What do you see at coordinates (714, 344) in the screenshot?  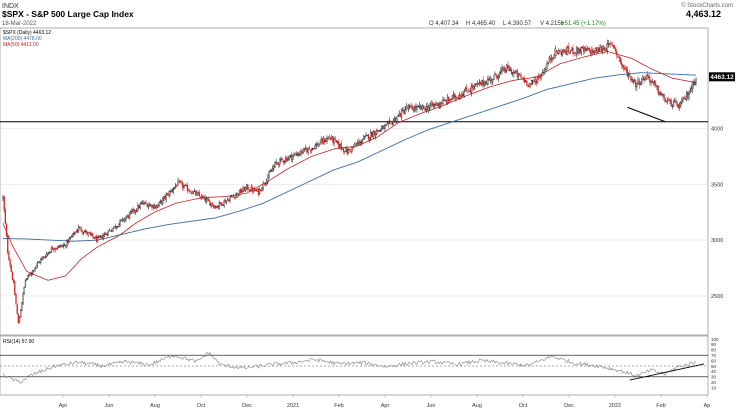 I see `rsi-tick-label: 90` at bounding box center [714, 344].